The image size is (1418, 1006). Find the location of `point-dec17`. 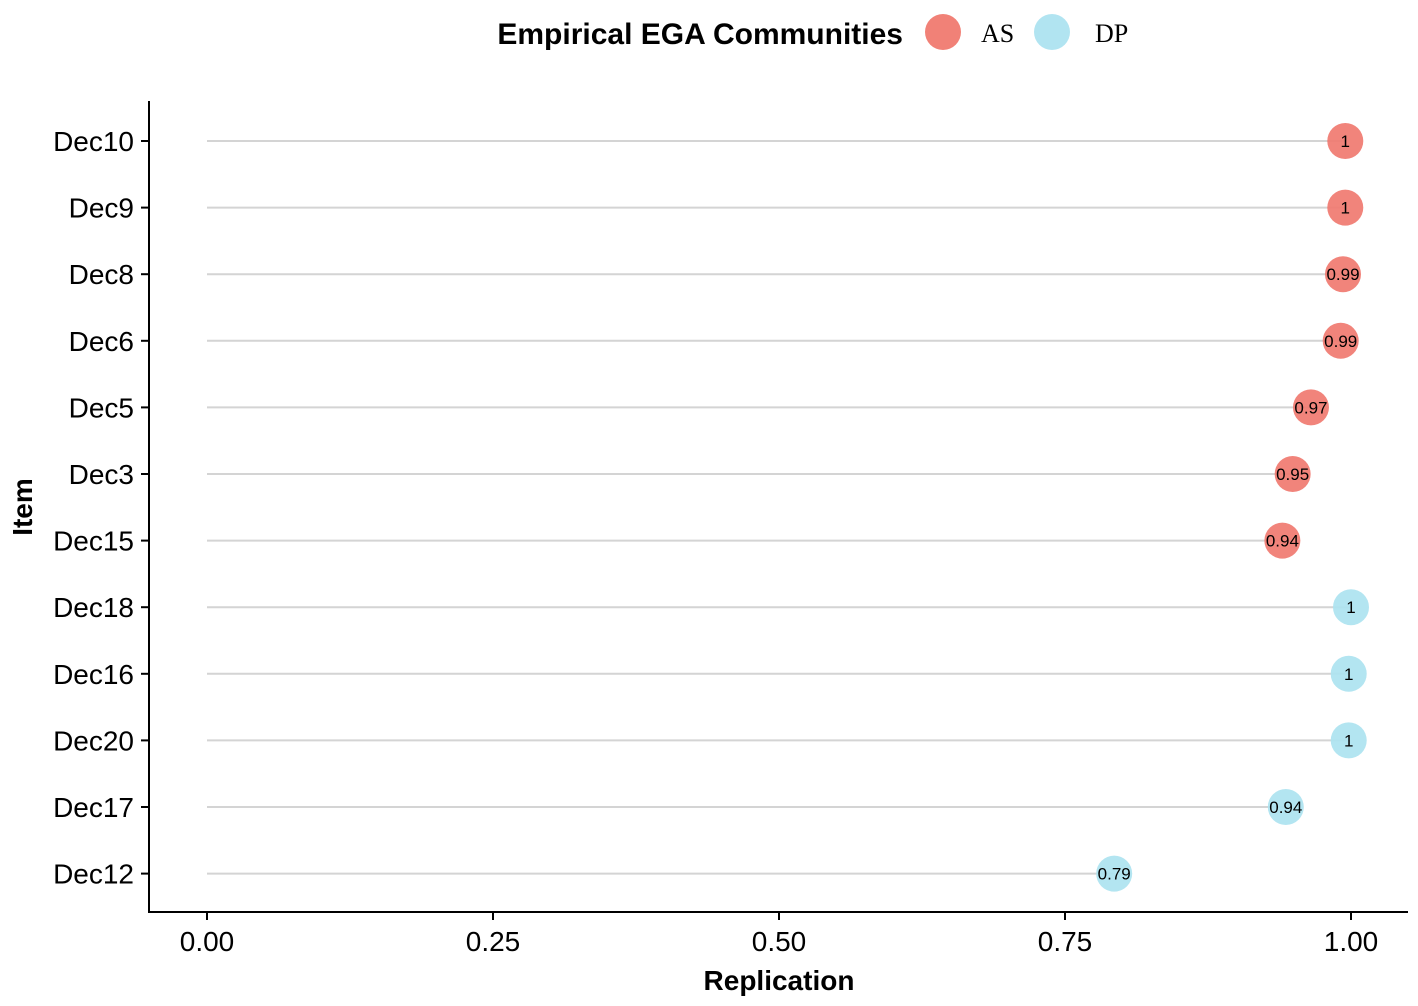

point-dec17 is located at coordinates (1285, 807).